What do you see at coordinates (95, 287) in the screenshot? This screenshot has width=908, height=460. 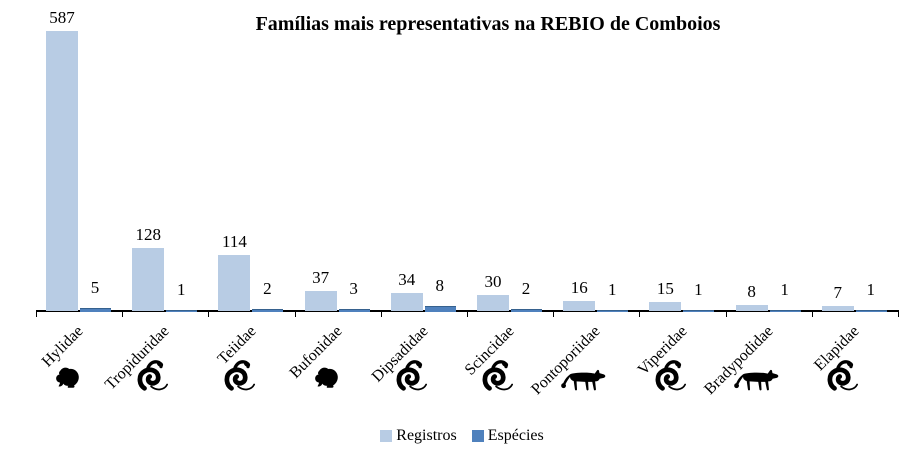 I see `especies-value-label: 5` at bounding box center [95, 287].